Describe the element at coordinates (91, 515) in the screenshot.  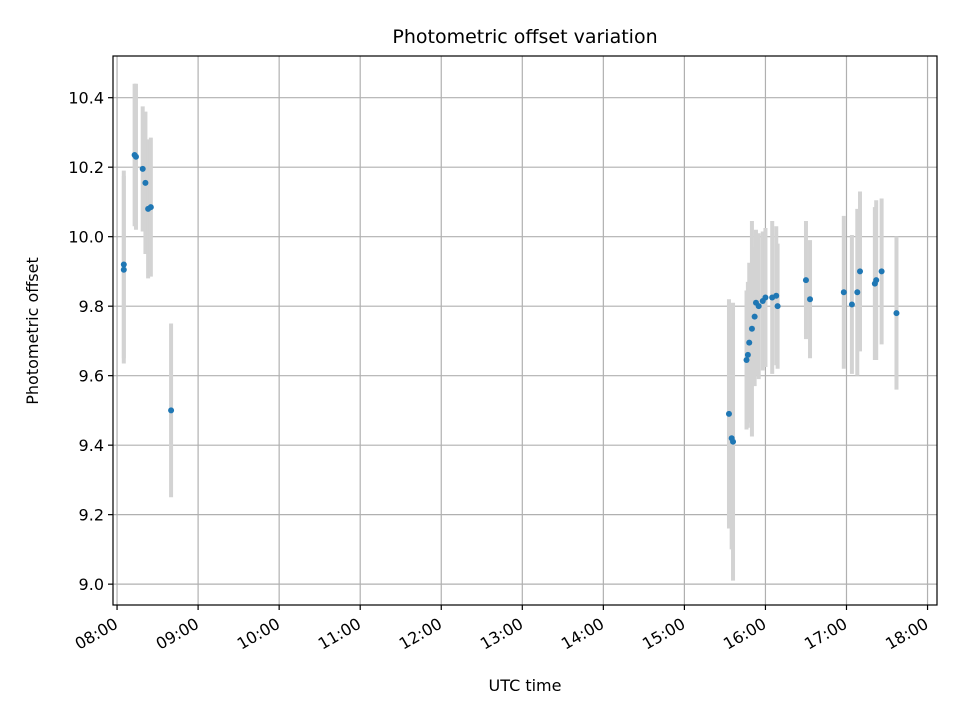
I see `y-tick-label: 9.2` at that location.